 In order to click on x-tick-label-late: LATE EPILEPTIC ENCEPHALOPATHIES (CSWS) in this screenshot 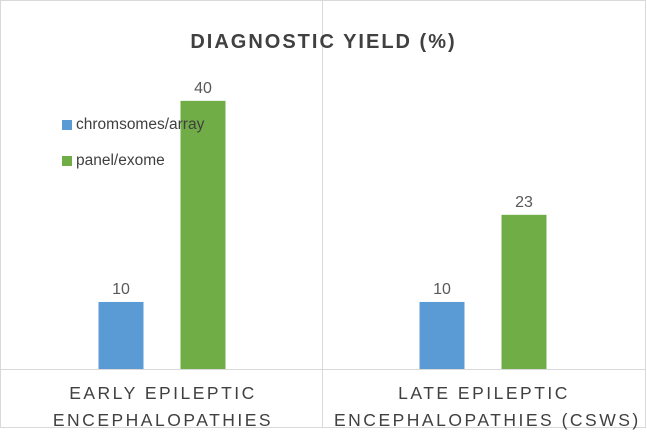, I will do `click(487, 407)`.